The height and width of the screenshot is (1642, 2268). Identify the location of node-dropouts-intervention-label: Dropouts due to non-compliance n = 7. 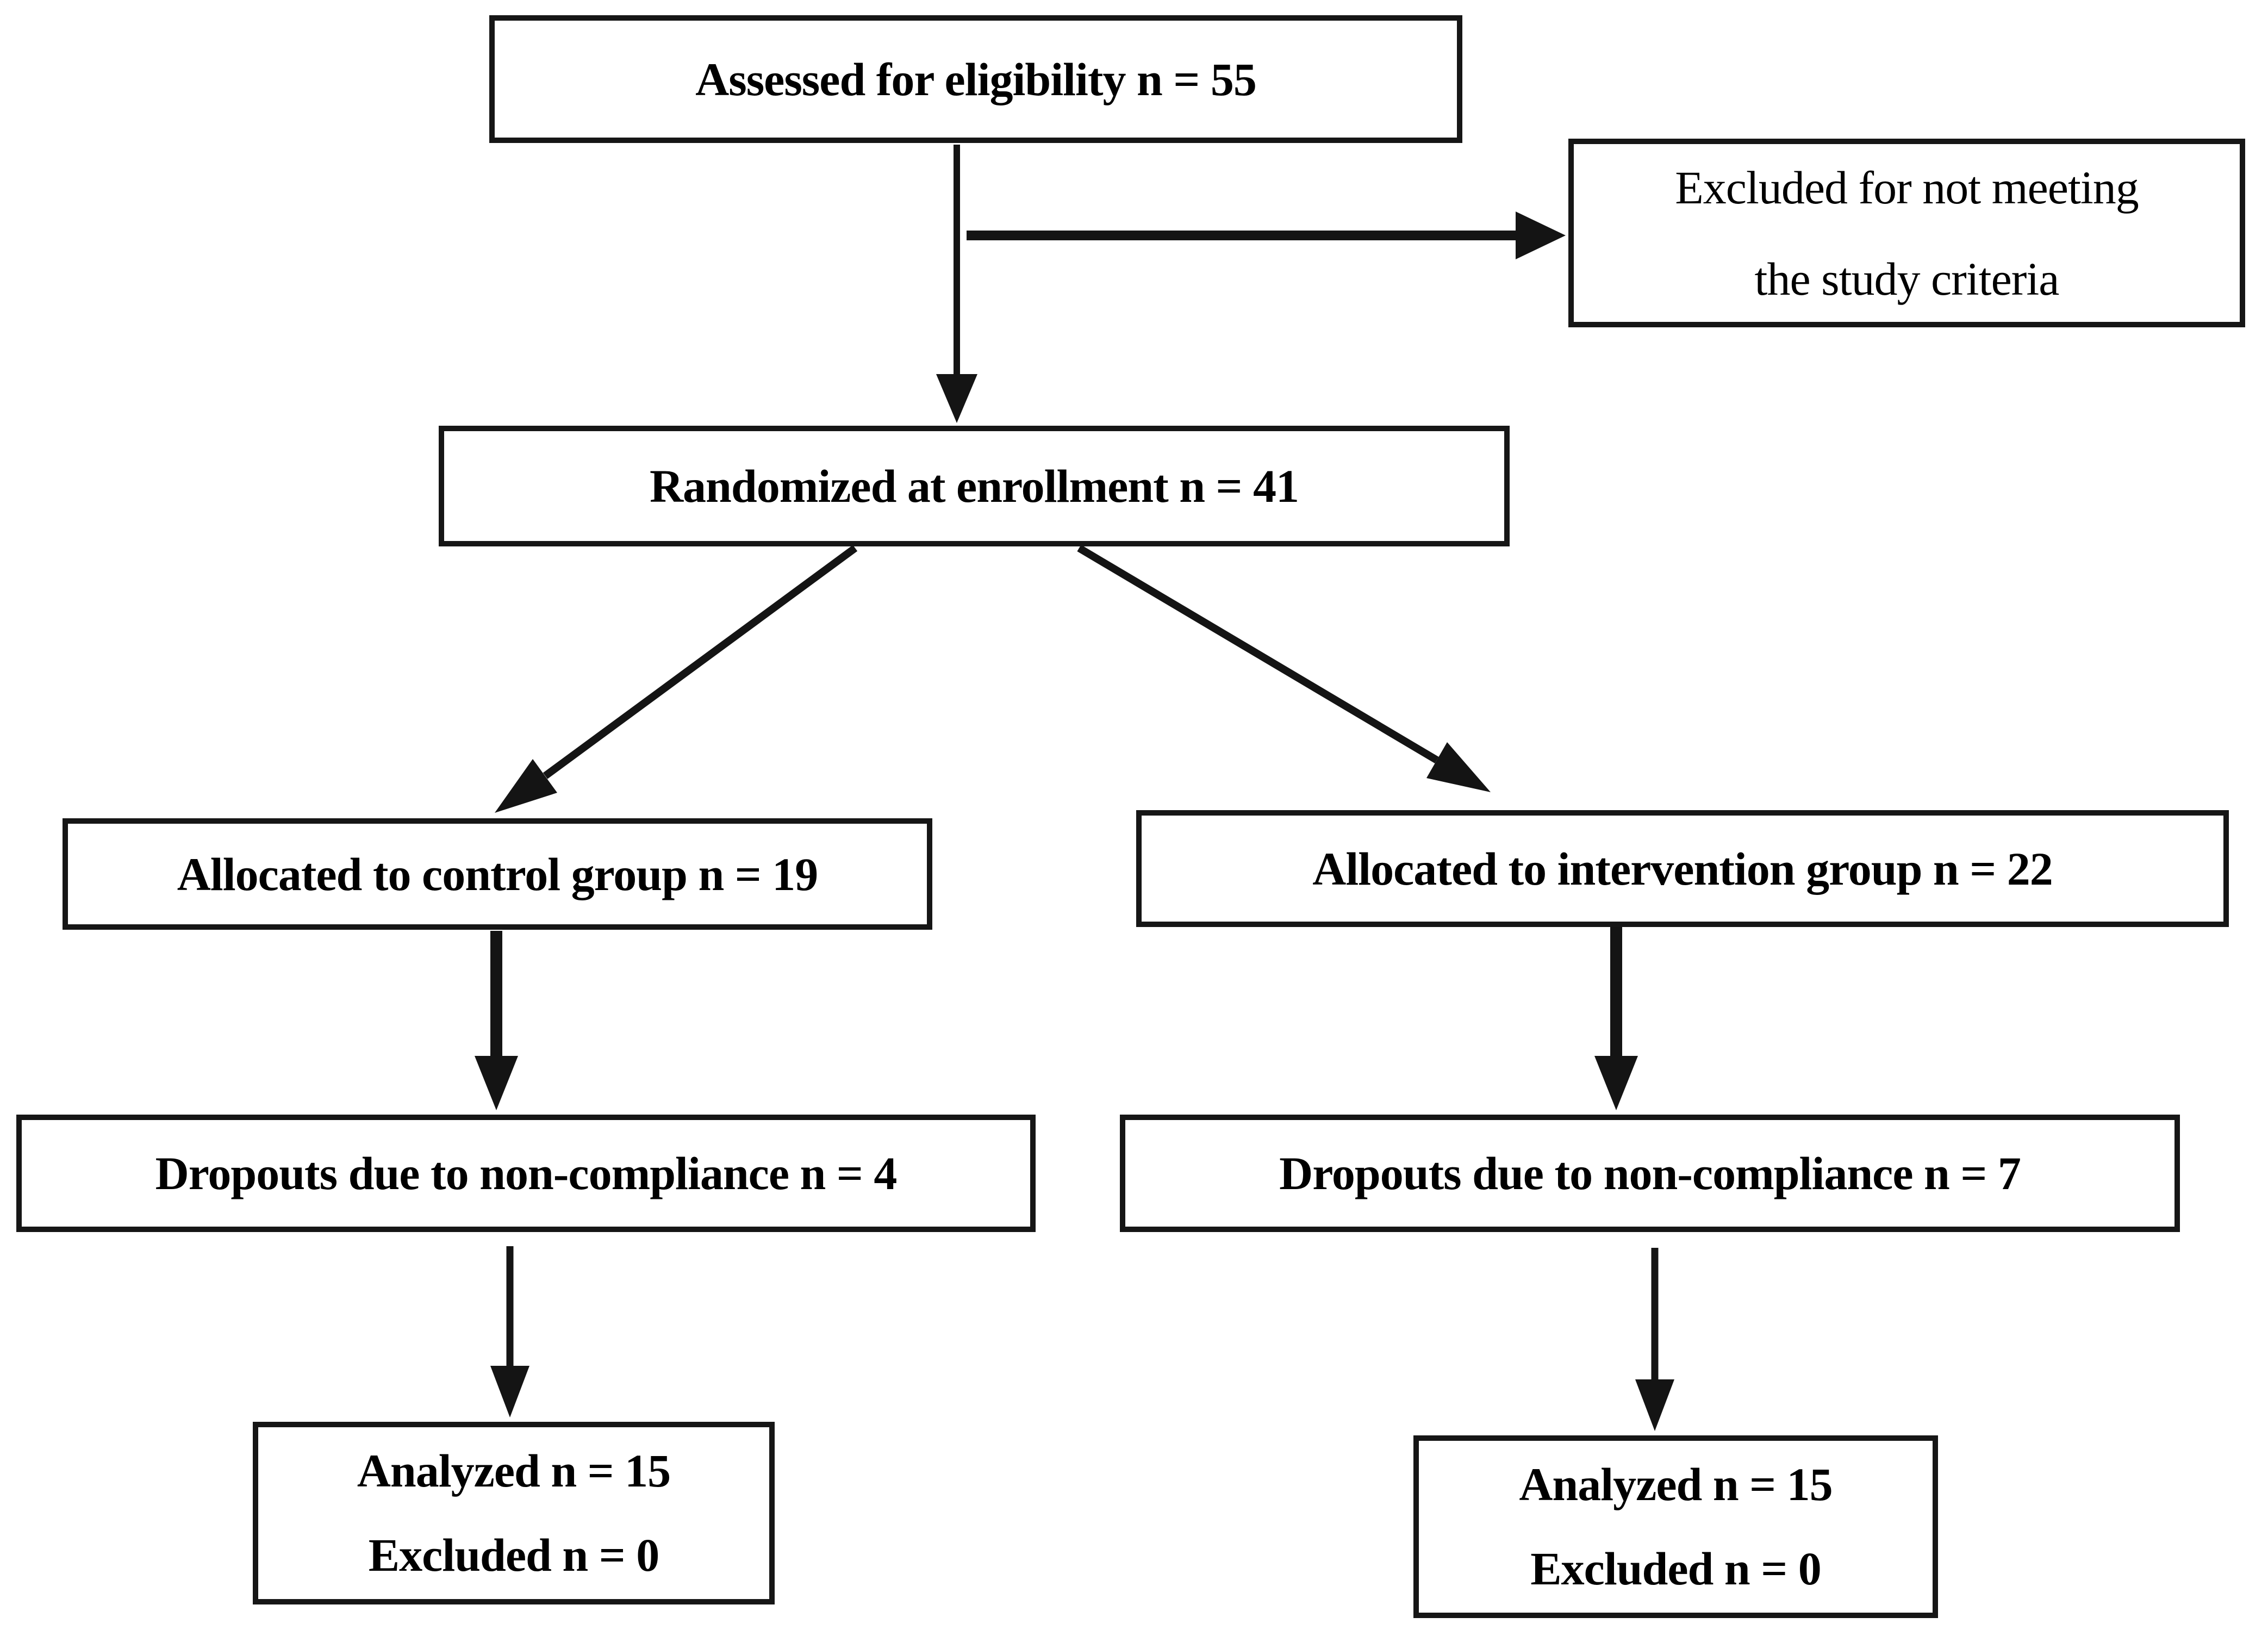
(1650, 1173).